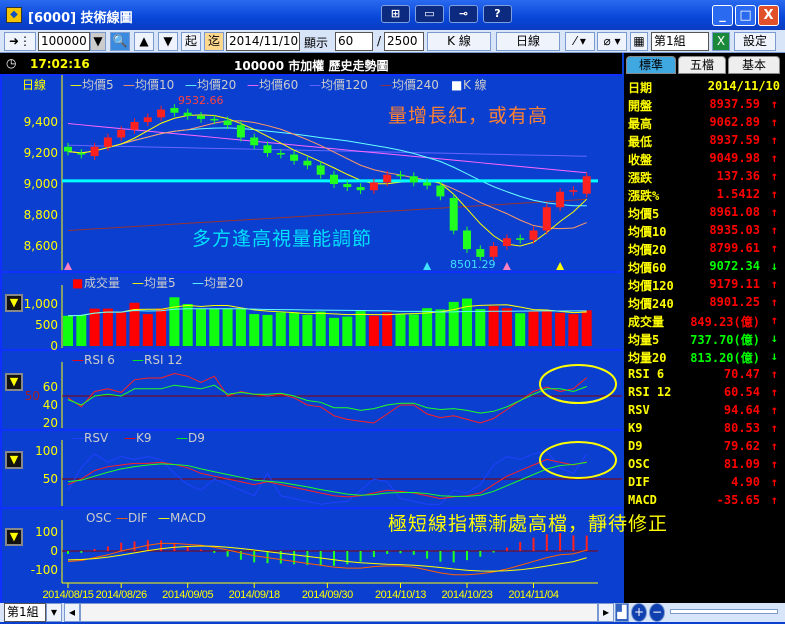 Image resolution: width=785 pixels, height=624 pixels. What do you see at coordinates (639, 410) in the screenshot?
I see `quote-label: RSV` at bounding box center [639, 410].